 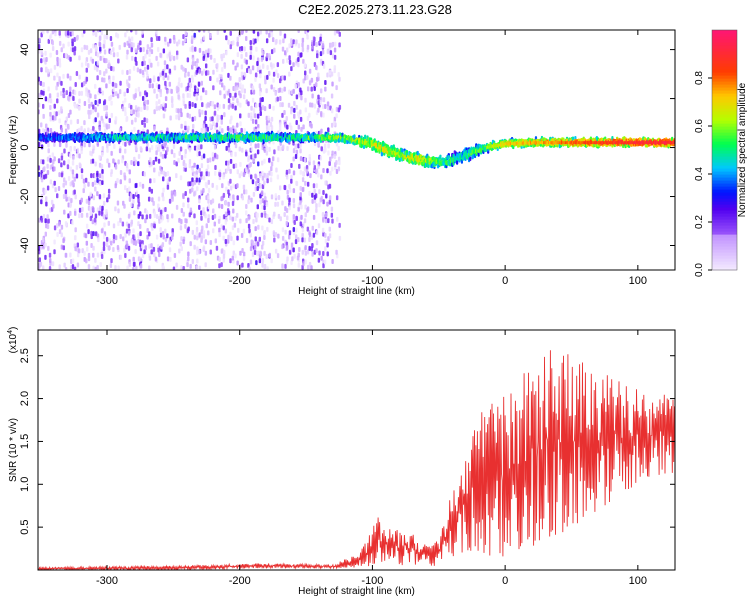 I want to click on heatmap-signal-cell, so click(x=440, y=157).